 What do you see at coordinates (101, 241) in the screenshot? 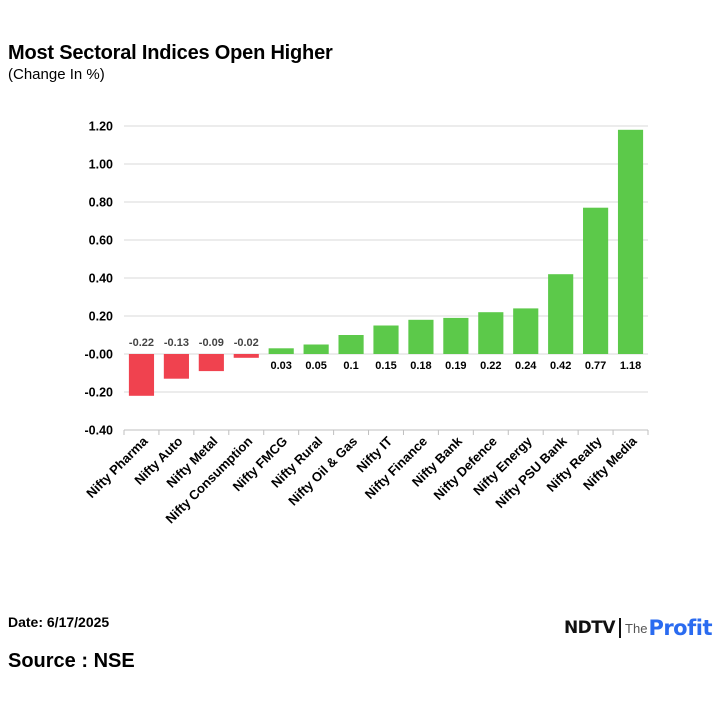
I see `y-tick-label: 0.60` at bounding box center [101, 241].